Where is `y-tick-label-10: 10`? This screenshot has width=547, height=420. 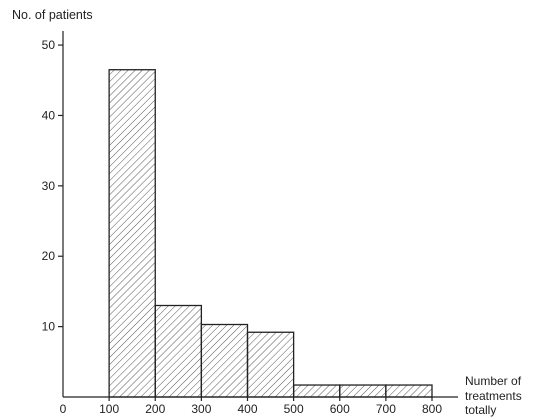 y-tick-label-10: 10 is located at coordinates (49, 327).